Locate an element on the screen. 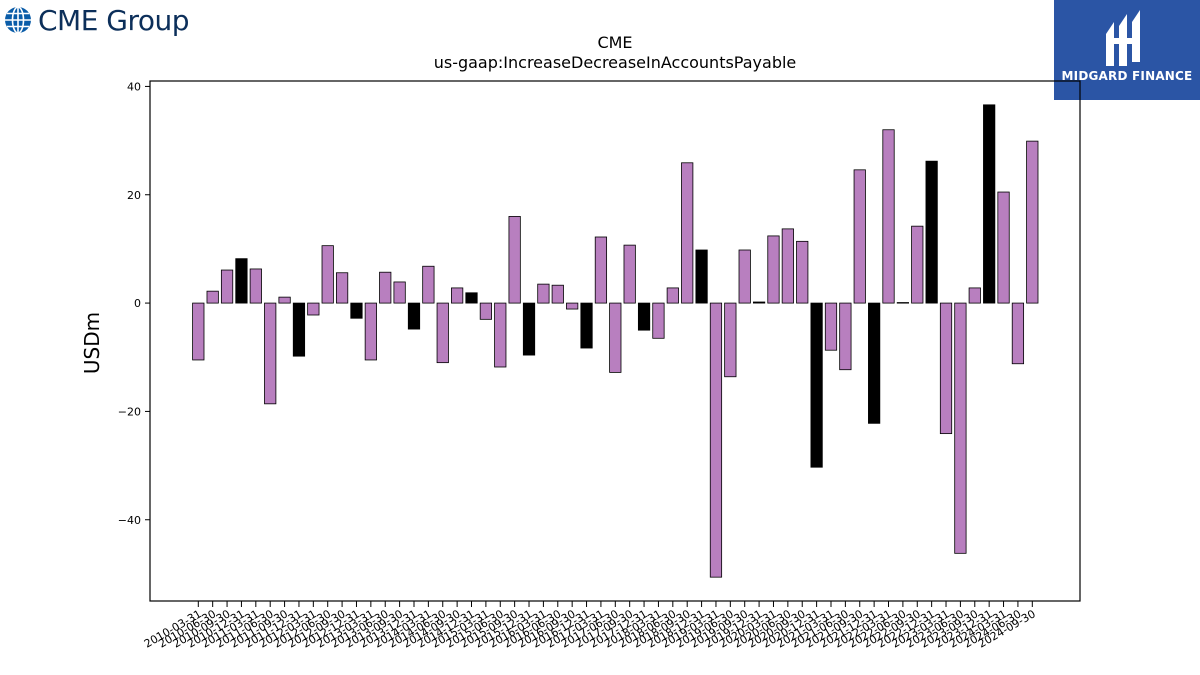 The height and width of the screenshot is (675, 1200). y-tick-label: 40 is located at coordinates (134, 86).